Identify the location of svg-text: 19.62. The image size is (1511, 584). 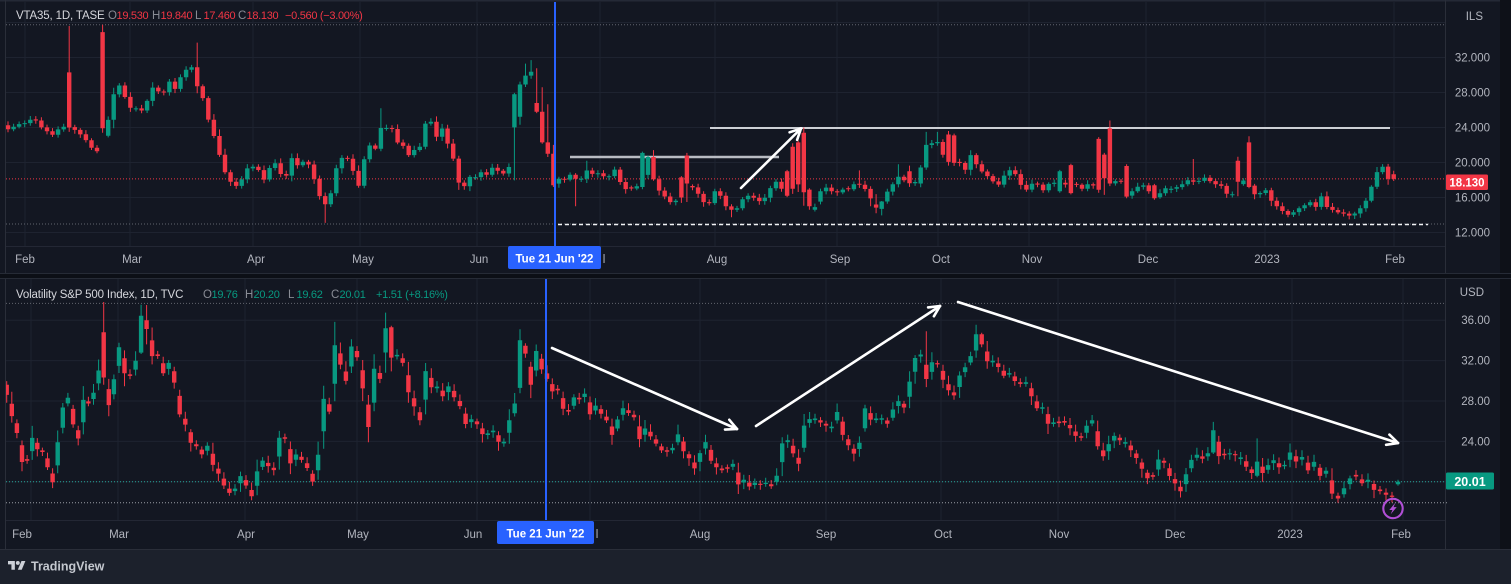
(310, 295).